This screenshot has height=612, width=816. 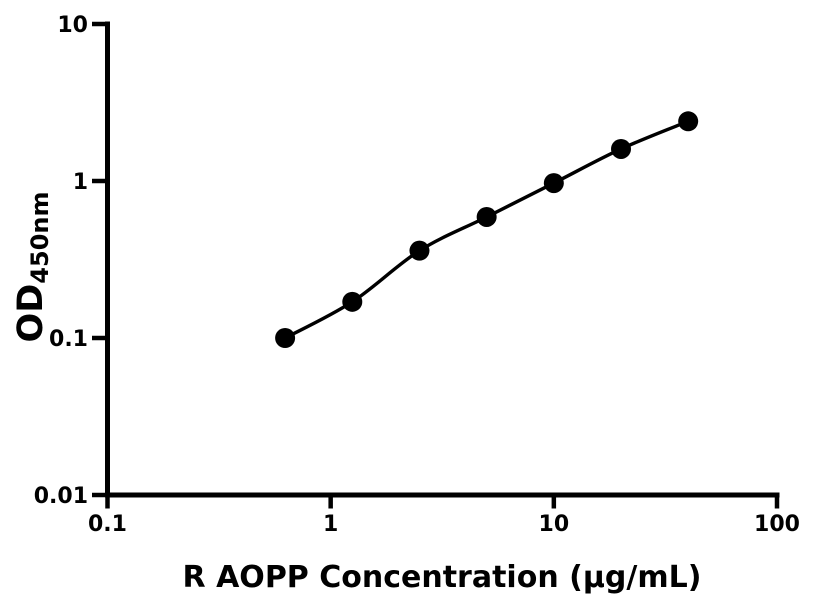 What do you see at coordinates (40, 237) in the screenshot?
I see `y-axis-title-subscript: 450nm` at bounding box center [40, 237].